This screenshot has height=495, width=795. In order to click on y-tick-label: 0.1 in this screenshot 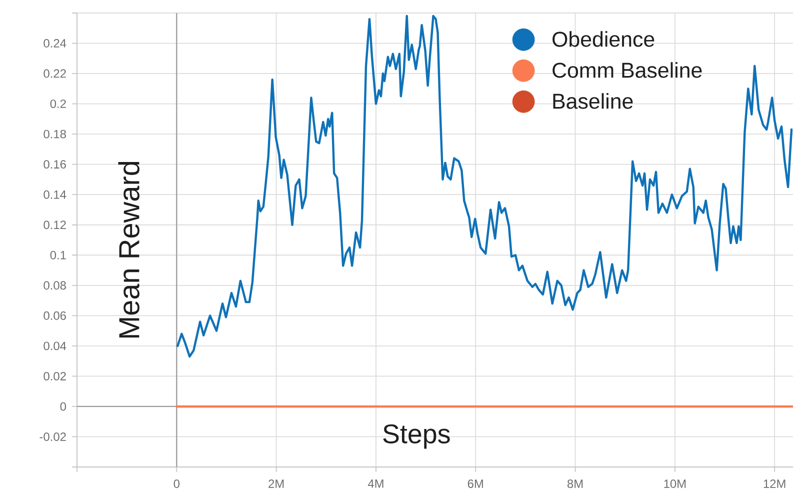, I will do `click(58, 255)`.